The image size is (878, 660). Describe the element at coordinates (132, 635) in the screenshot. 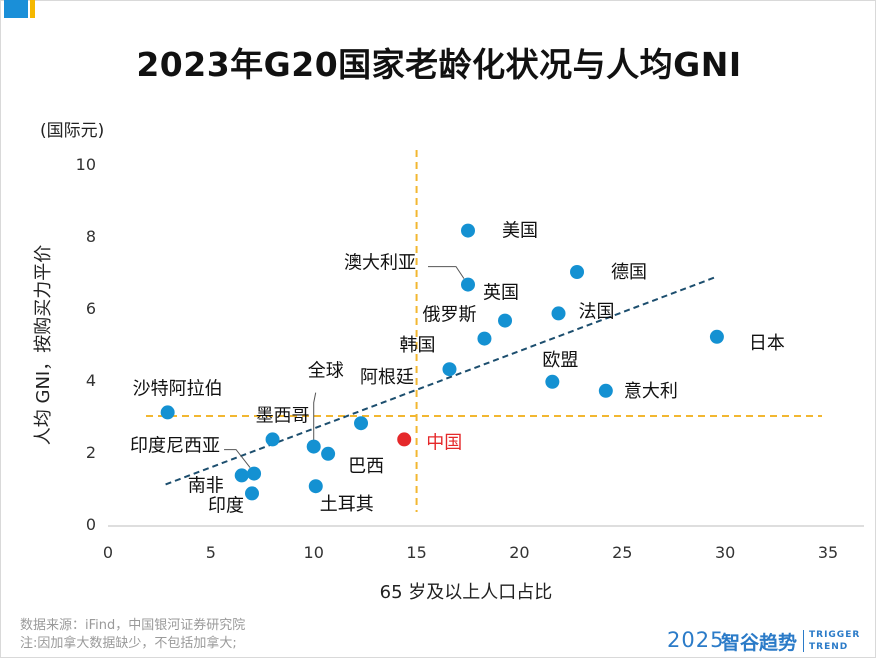

I see `source-note: 数据来源：iFind，中国银河证券研究院 注:因加拿大数据缺少，不包括加拿大;` at that location.